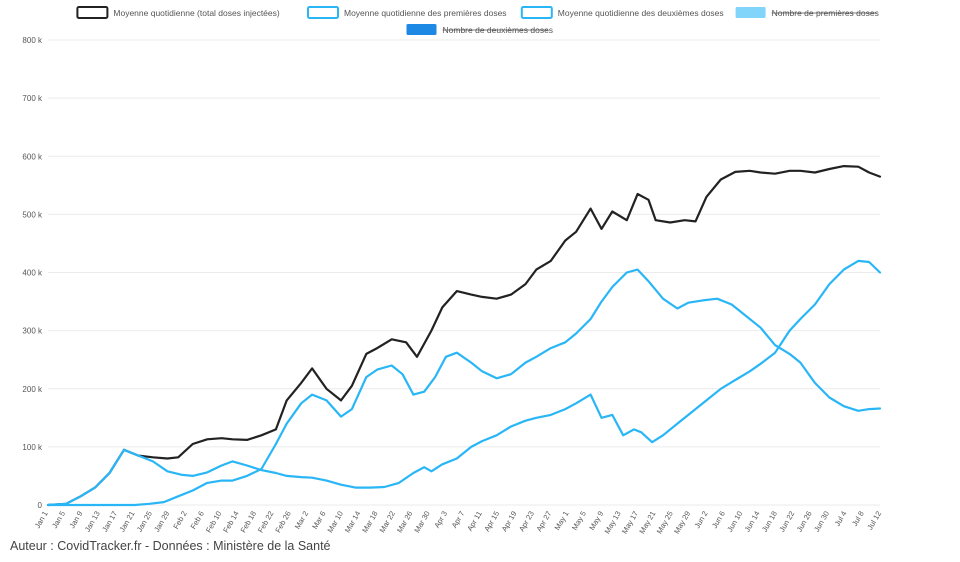 The image size is (960, 562). What do you see at coordinates (491, 522) in the screenshot?
I see `x-tick-label: Apr 15` at bounding box center [491, 522].